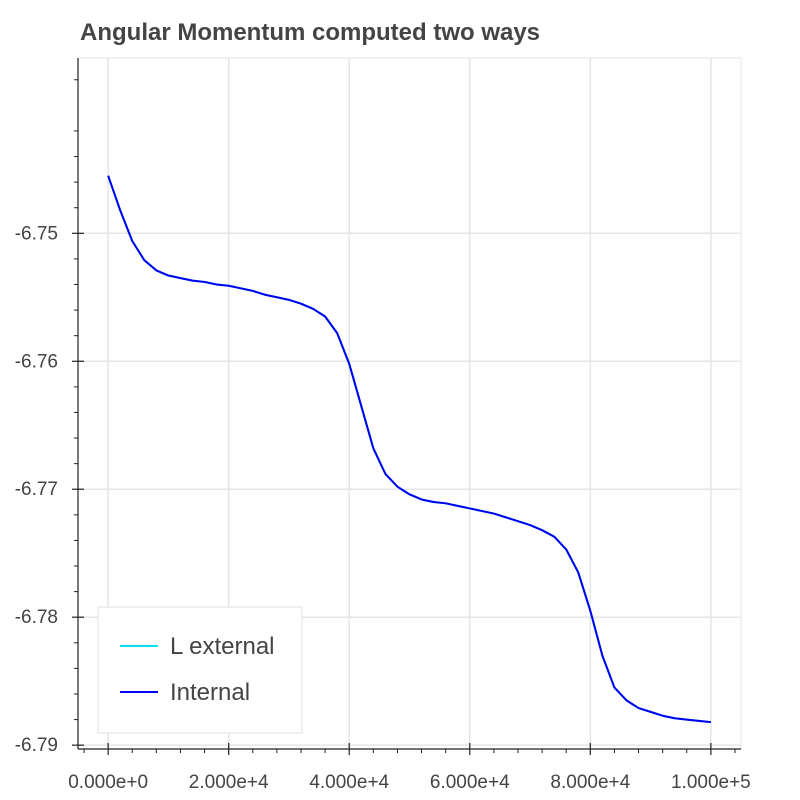 The width and height of the screenshot is (800, 800). What do you see at coordinates (36, 233) in the screenshot?
I see `y-tick-label: -6.75` at bounding box center [36, 233].